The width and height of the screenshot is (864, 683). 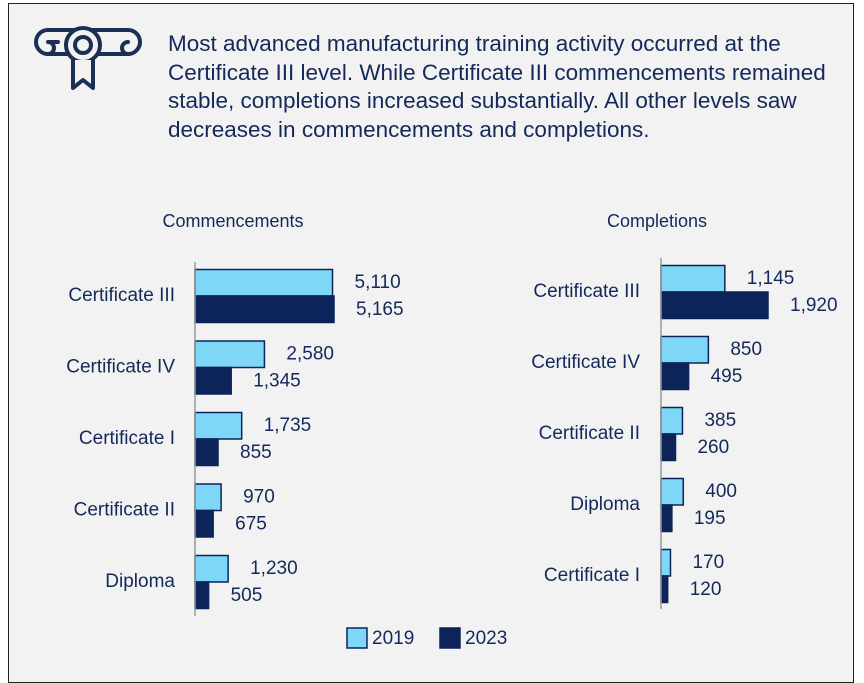 What do you see at coordinates (814, 305) in the screenshot?
I see `value-label: 1,920` at bounding box center [814, 305].